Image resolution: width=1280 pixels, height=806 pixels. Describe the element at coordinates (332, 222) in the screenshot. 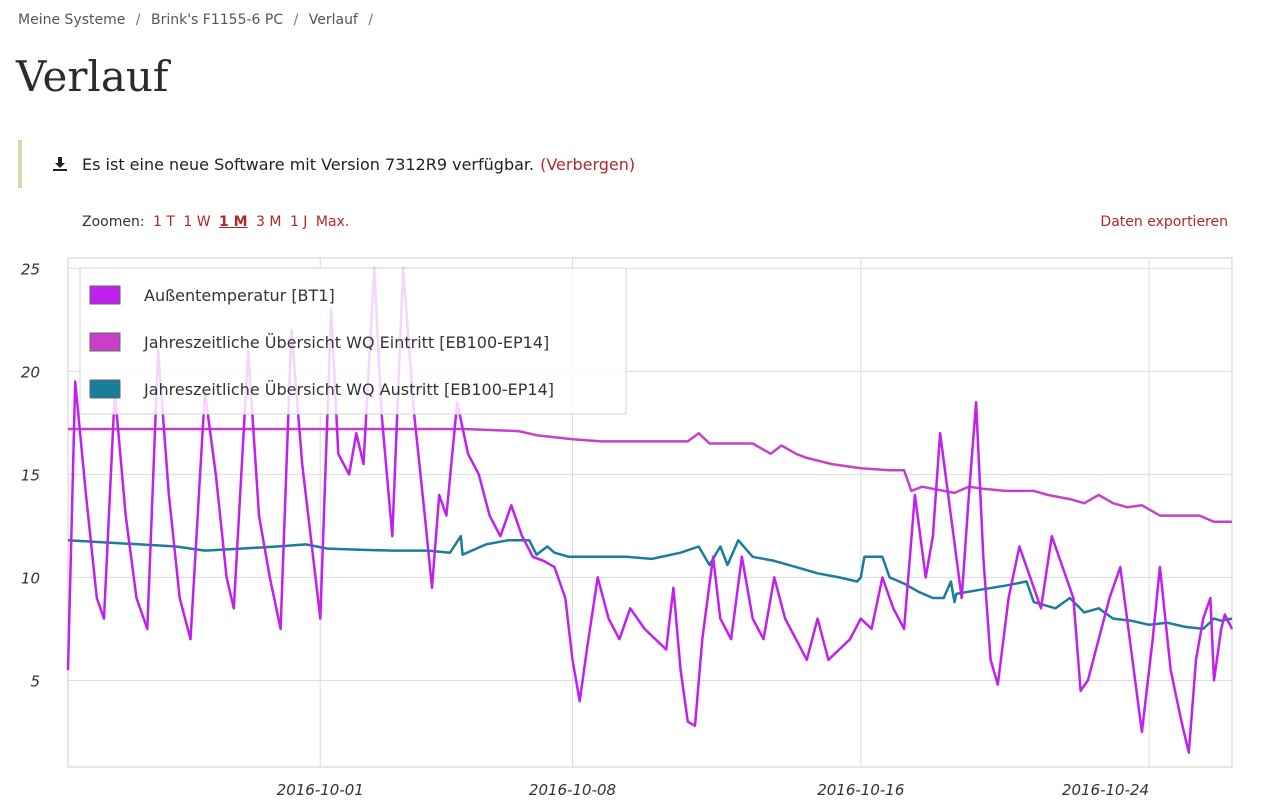

I see `zoom-option-max: Max.` at that location.